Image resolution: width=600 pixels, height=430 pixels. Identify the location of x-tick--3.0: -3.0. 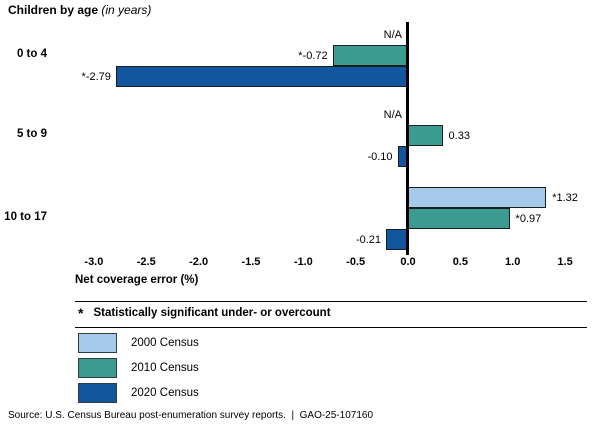
(94, 262).